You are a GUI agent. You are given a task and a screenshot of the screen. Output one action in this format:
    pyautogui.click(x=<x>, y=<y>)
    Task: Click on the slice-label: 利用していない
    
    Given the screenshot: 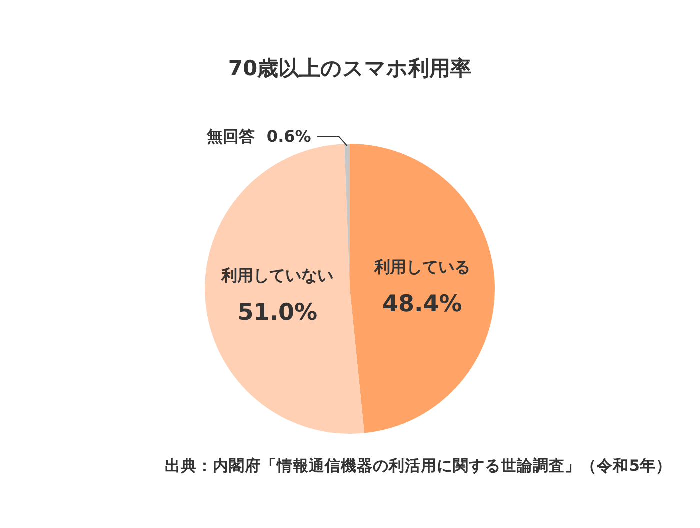 What is the action you would take?
    pyautogui.click(x=277, y=276)
    